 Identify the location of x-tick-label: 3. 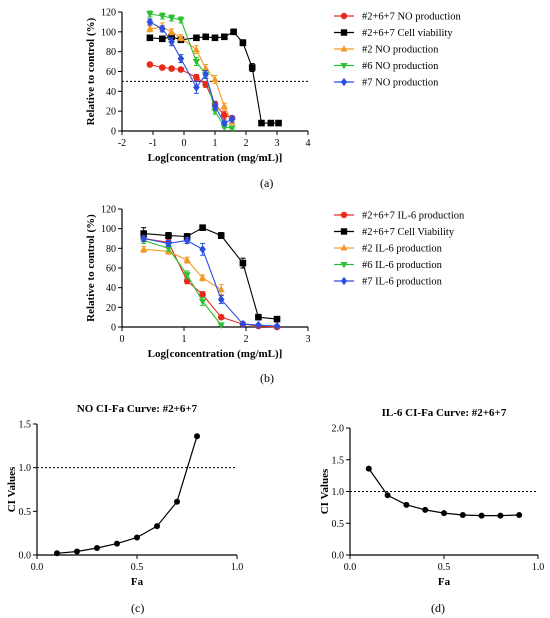
(277, 143).